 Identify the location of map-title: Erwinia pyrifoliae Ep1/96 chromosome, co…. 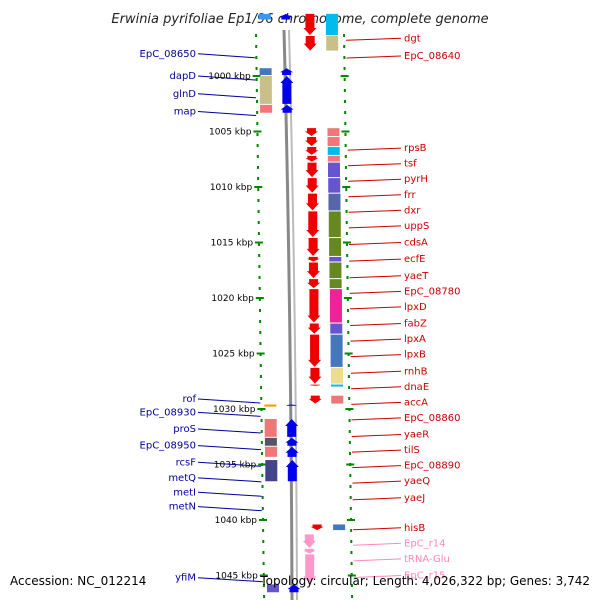
(299, 19).